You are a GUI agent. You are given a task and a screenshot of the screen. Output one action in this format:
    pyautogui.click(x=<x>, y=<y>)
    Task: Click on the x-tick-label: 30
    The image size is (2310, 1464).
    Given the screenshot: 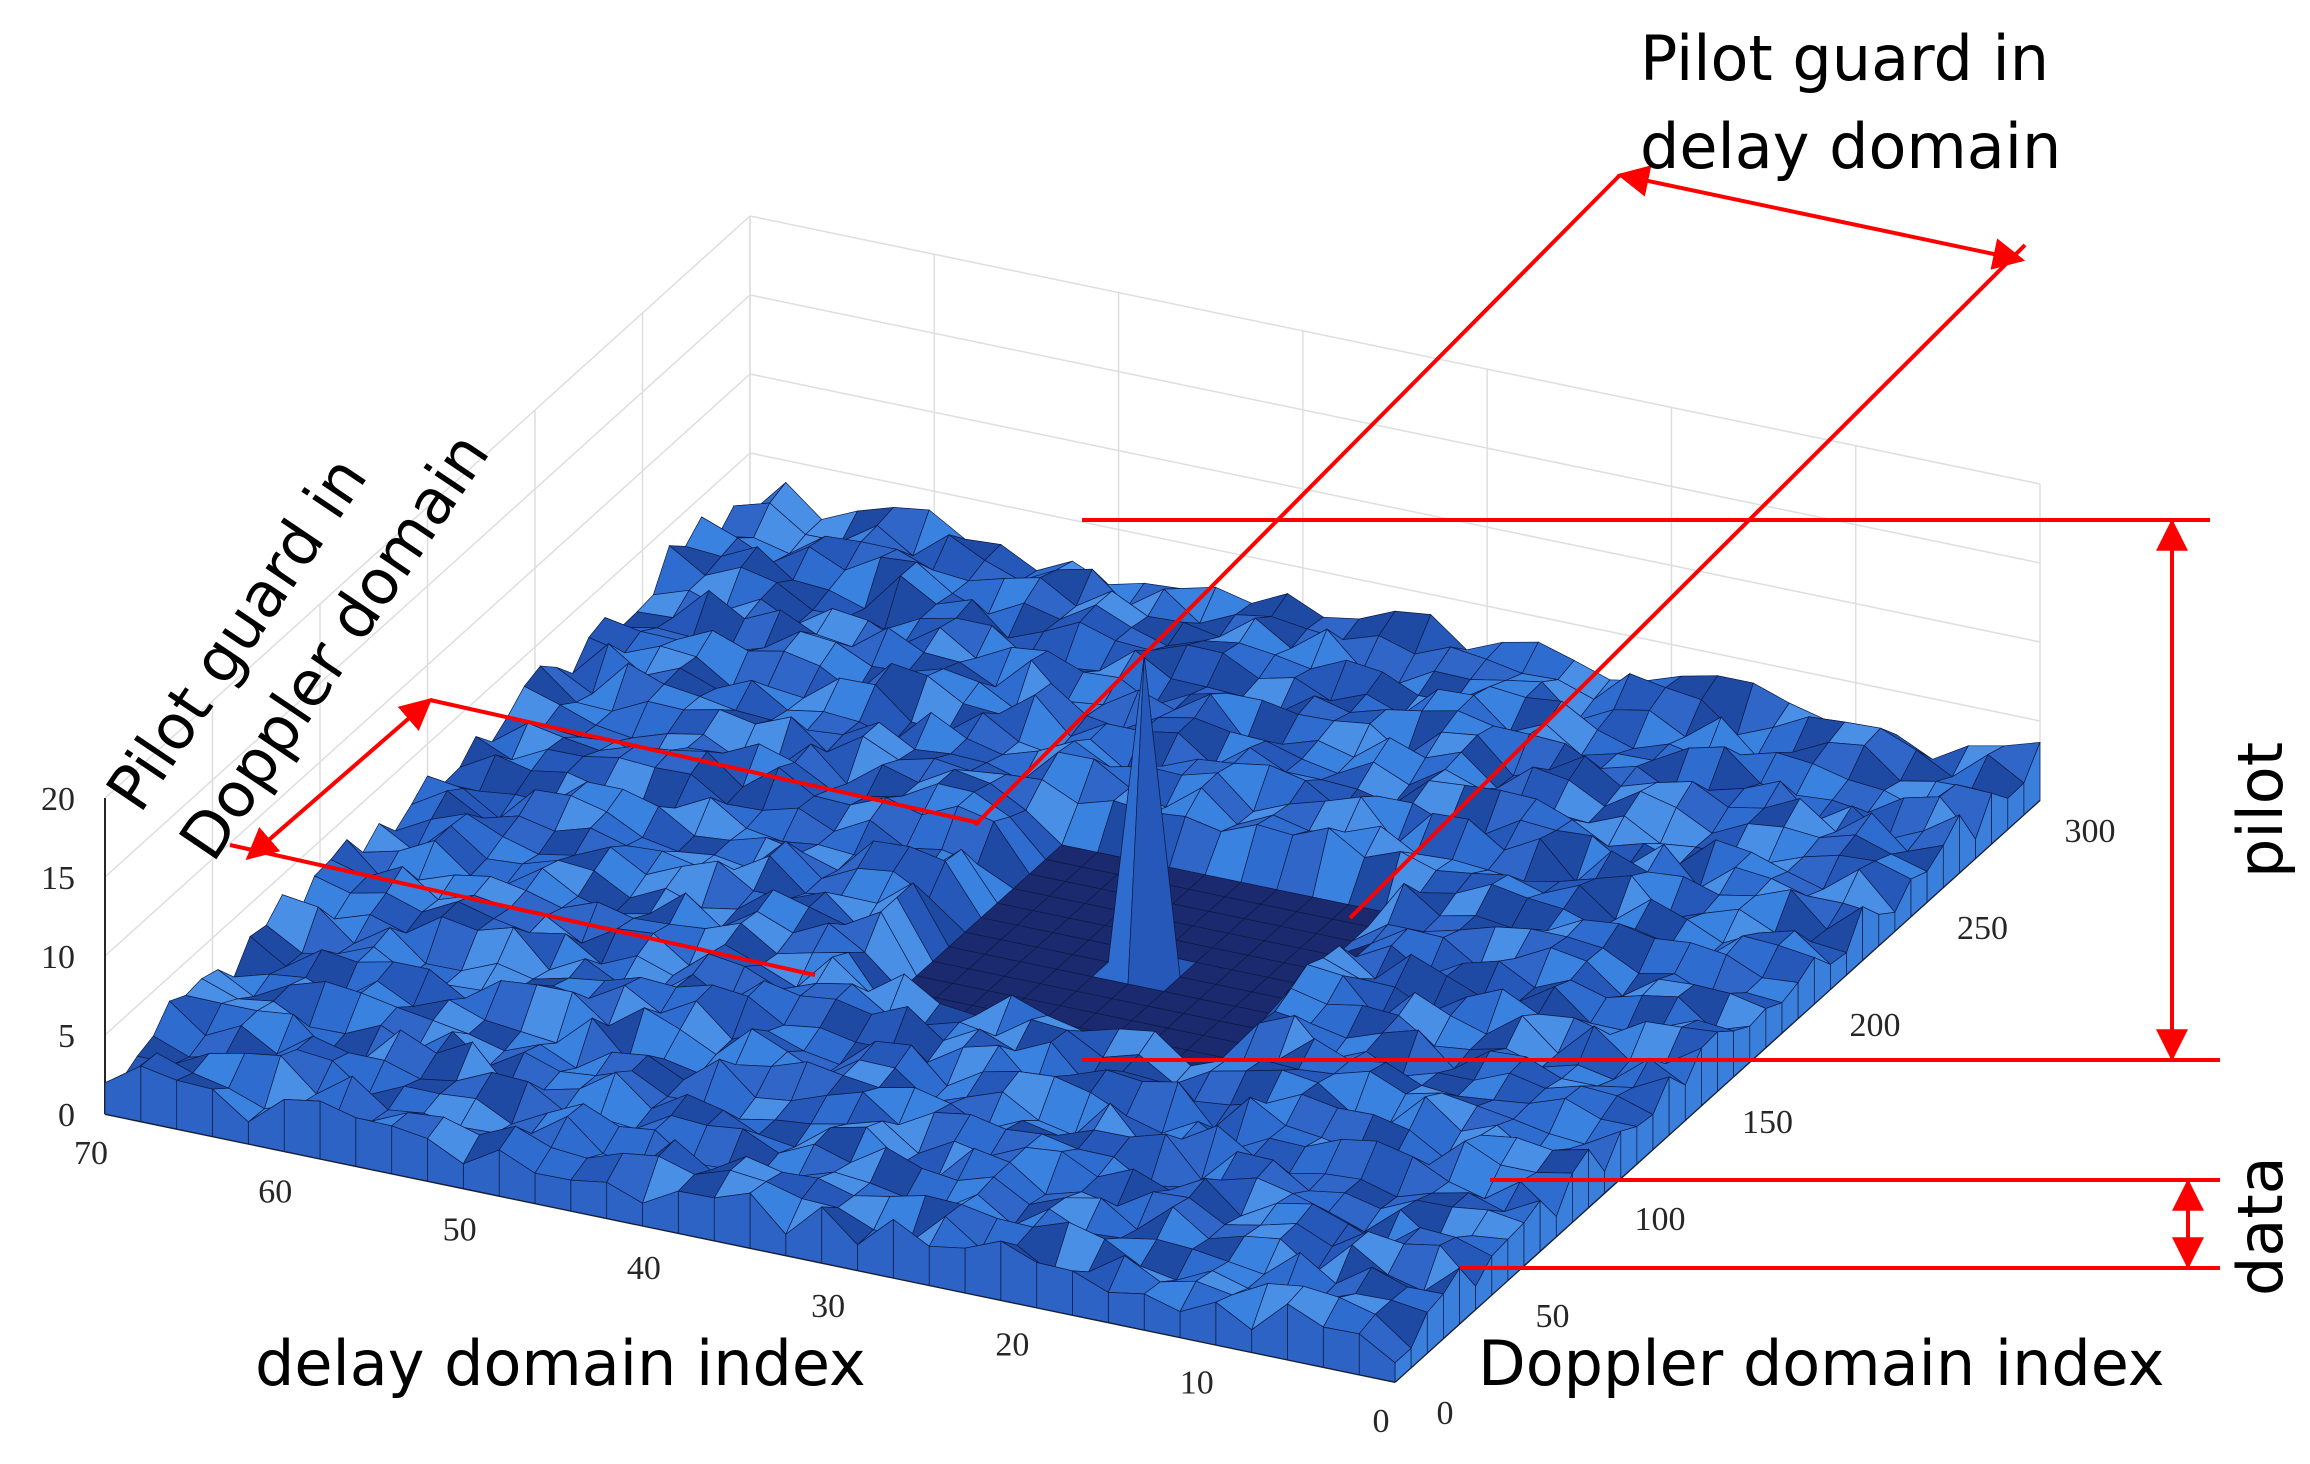 What is the action you would take?
    pyautogui.click(x=828, y=1306)
    